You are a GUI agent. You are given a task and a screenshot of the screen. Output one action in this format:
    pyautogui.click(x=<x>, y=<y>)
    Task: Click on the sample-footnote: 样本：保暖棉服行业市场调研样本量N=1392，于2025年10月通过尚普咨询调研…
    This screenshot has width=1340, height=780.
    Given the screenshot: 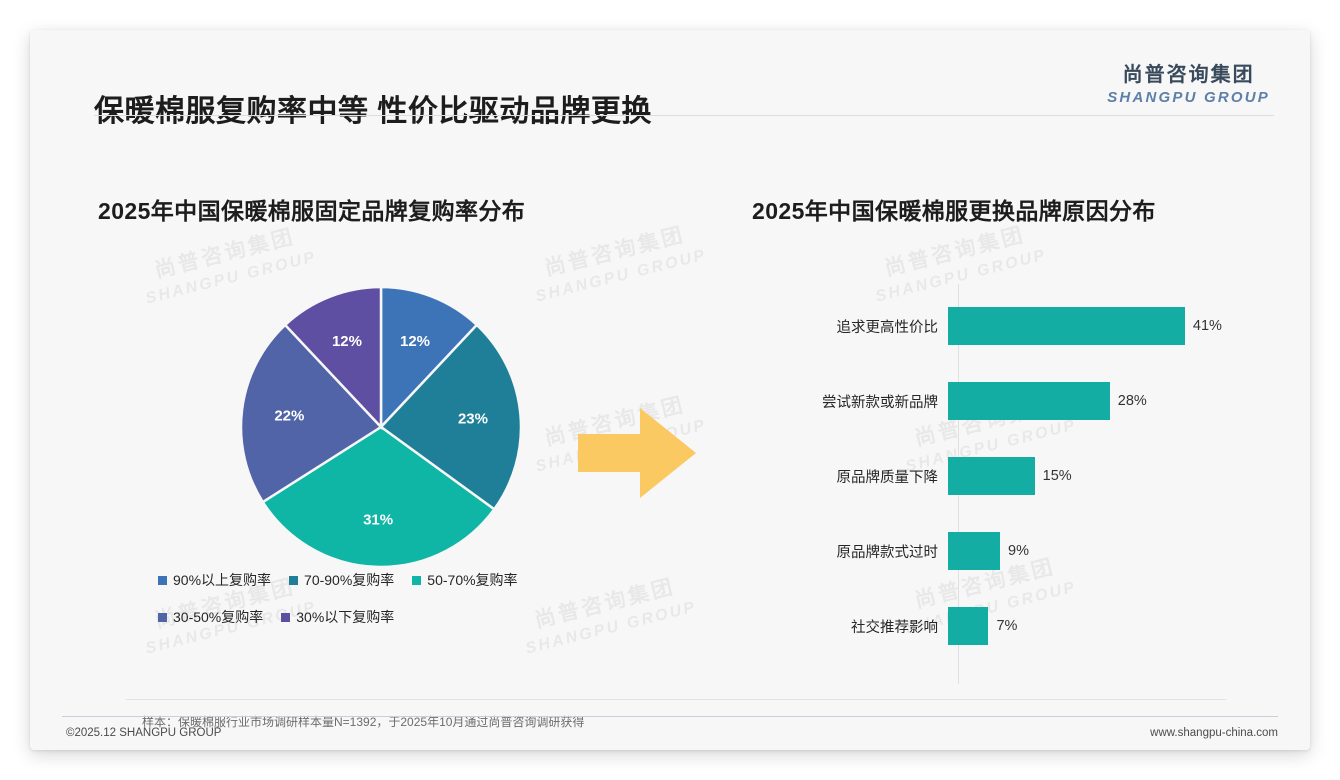 What is the action you would take?
    pyautogui.click(x=363, y=722)
    